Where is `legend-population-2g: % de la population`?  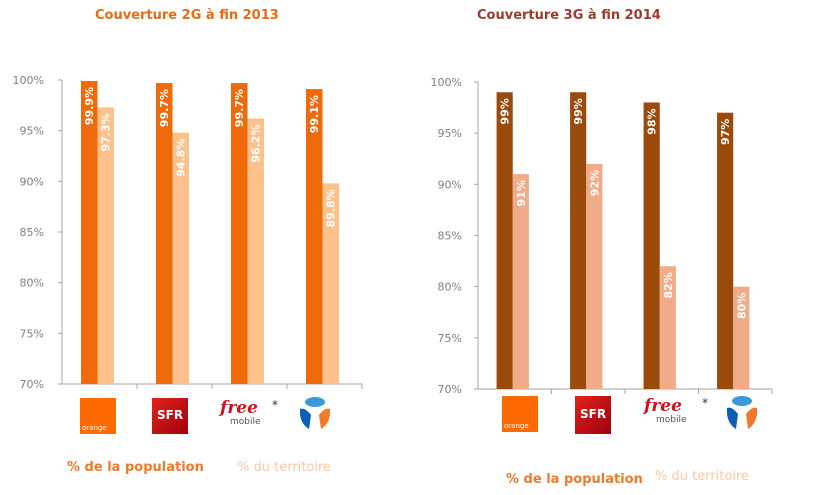
legend-population-2g: % de la population is located at coordinates (135, 467).